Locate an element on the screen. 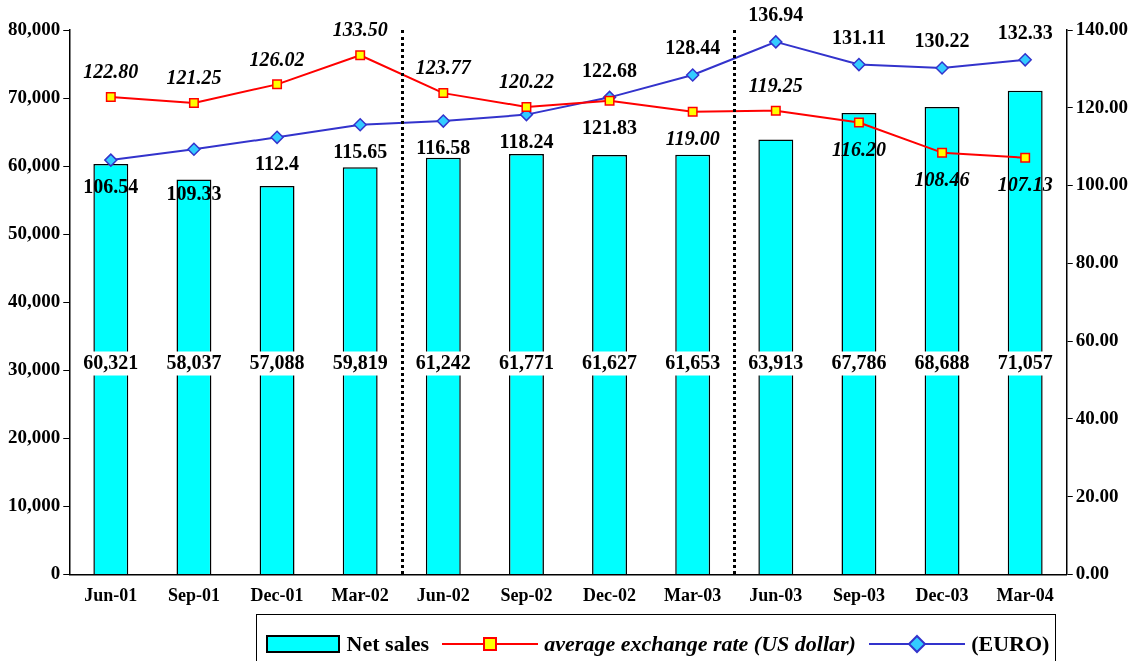 This screenshot has height=661, width=1141. legend-label: (EURO) is located at coordinates (1010, 644).